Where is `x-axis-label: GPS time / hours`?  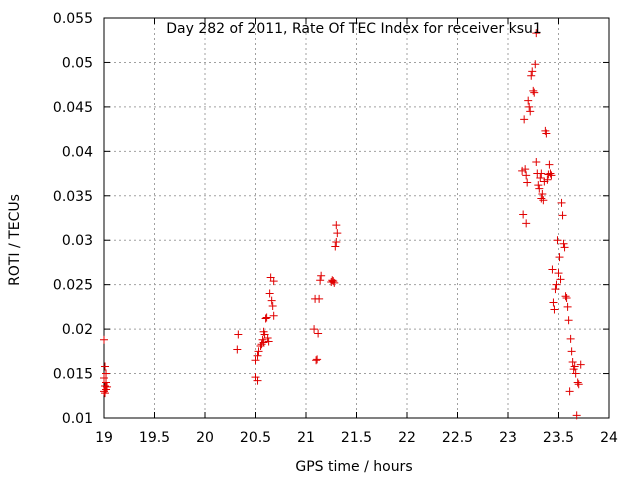 x-axis-label: GPS time / hours is located at coordinates (353, 467).